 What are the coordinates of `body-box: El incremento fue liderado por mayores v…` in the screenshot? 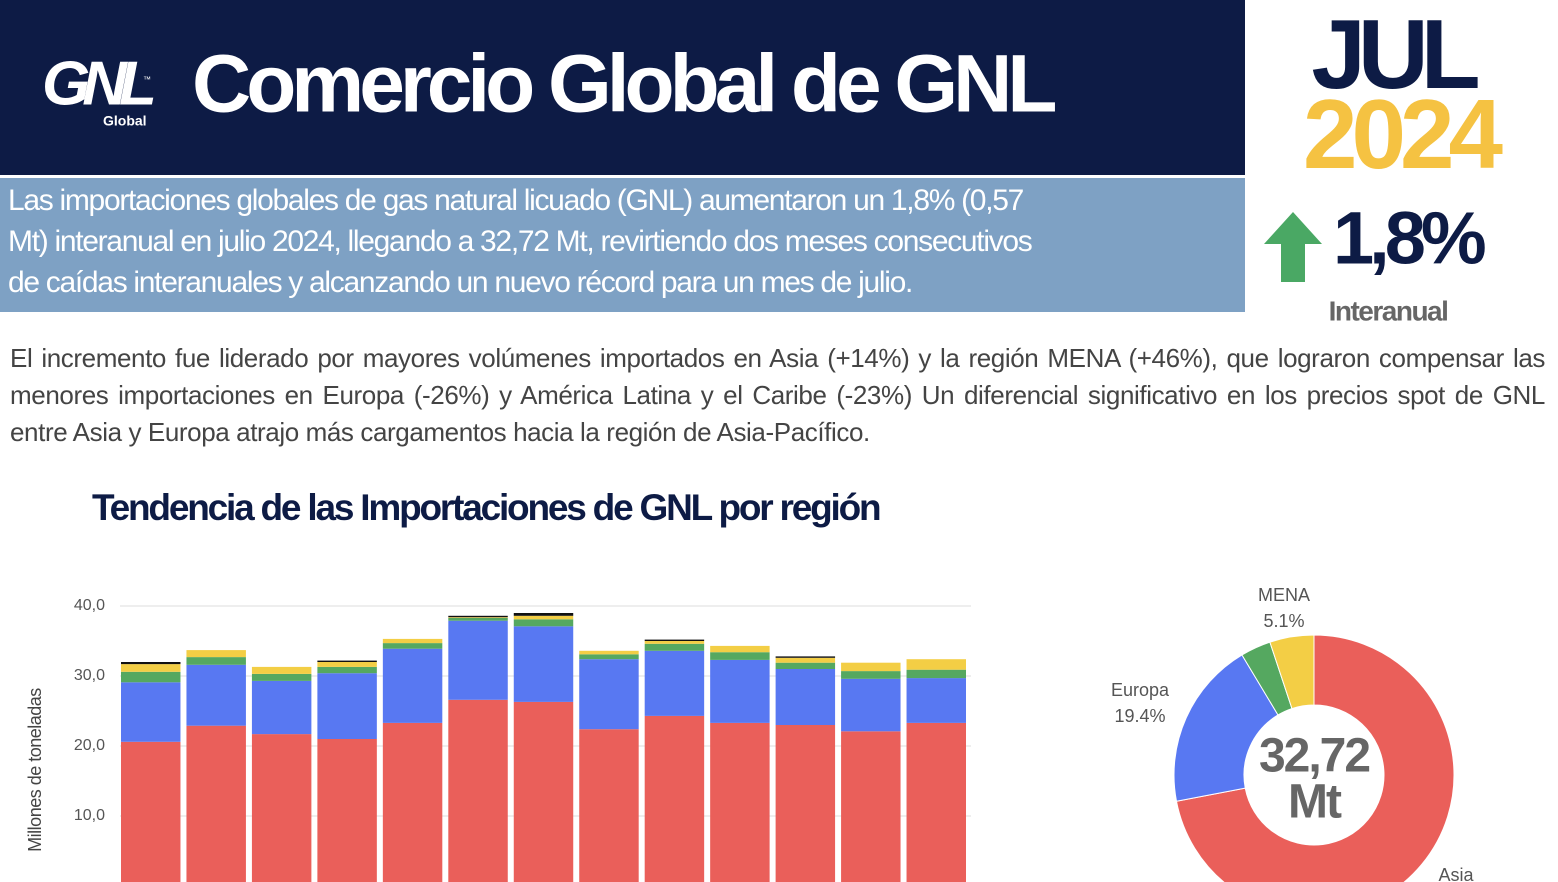 It's located at (777, 395).